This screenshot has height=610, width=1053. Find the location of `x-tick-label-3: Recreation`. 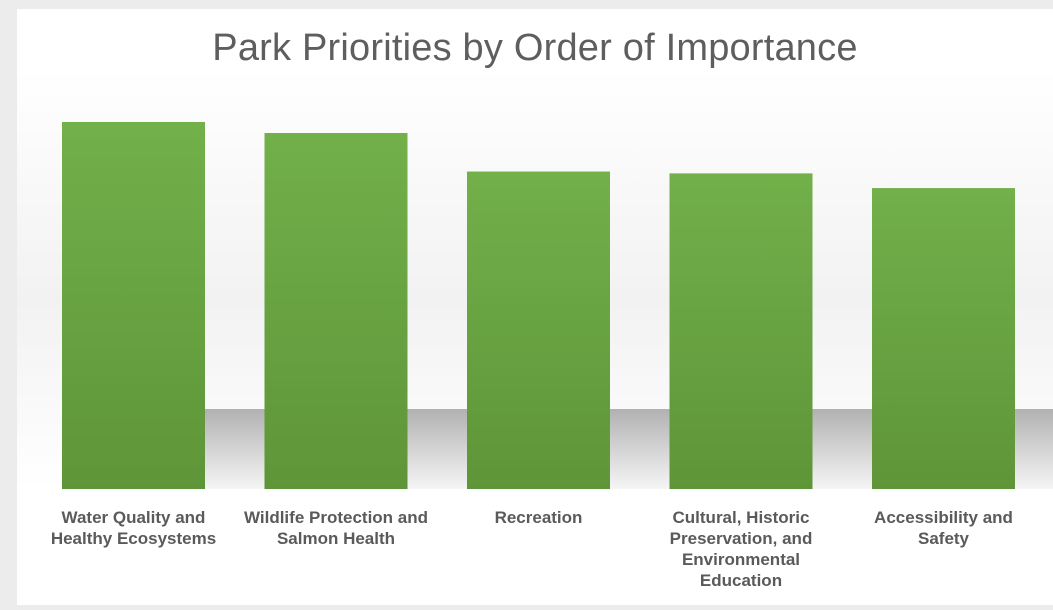

x-tick-label-3: Recreation is located at coordinates (539, 517).